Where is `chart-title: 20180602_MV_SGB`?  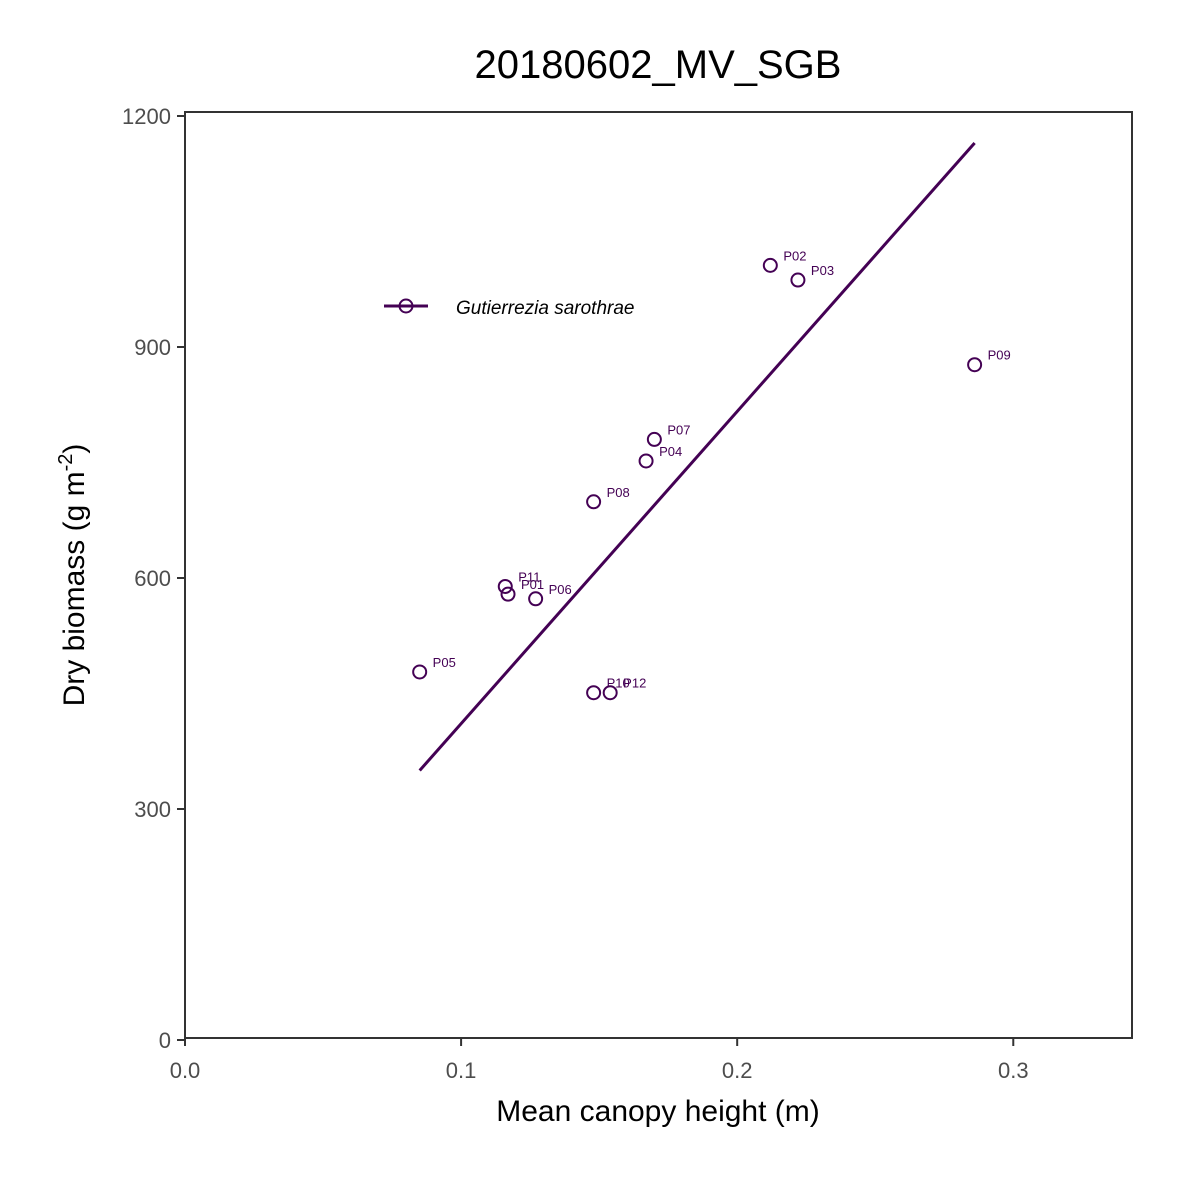
chart-title: 20180602_MV_SGB is located at coordinates (658, 65).